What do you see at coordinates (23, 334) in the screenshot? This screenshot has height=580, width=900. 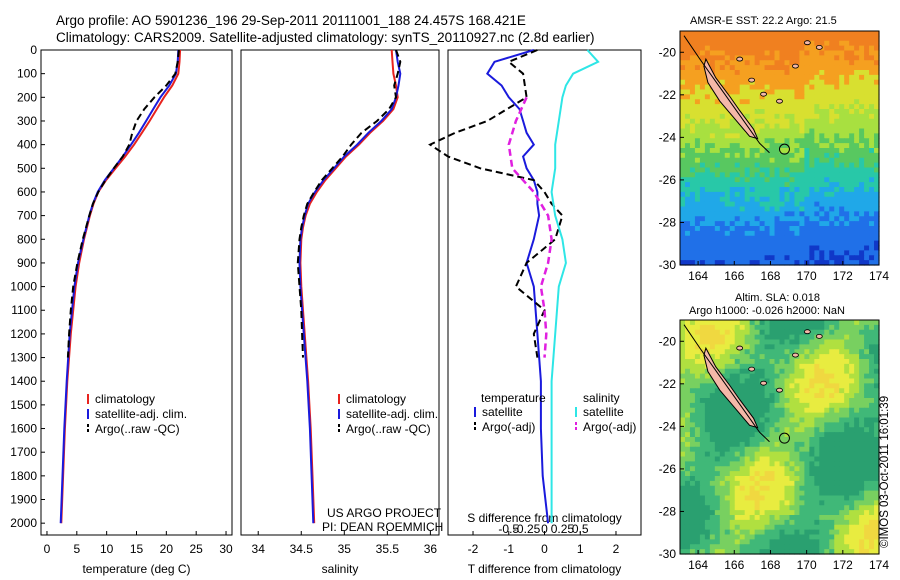 I see `y-tick-label: 1200` at bounding box center [23, 334].